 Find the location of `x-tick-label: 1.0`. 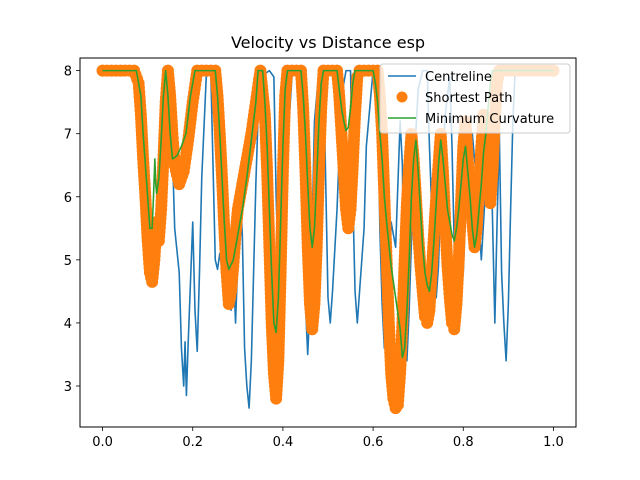

x-tick-label: 1.0 is located at coordinates (553, 442).